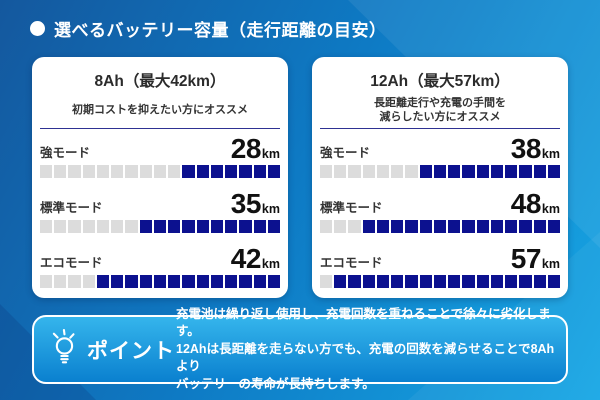  What do you see at coordinates (246, 203) in the screenshot?
I see `distance-value: 35` at bounding box center [246, 203].